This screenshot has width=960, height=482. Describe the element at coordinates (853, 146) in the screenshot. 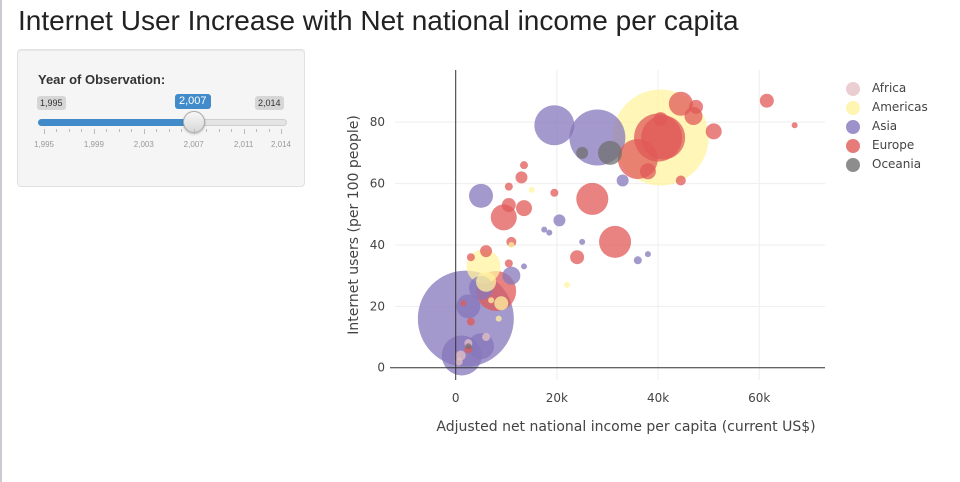

I see `legend-swatch-europe` at that location.